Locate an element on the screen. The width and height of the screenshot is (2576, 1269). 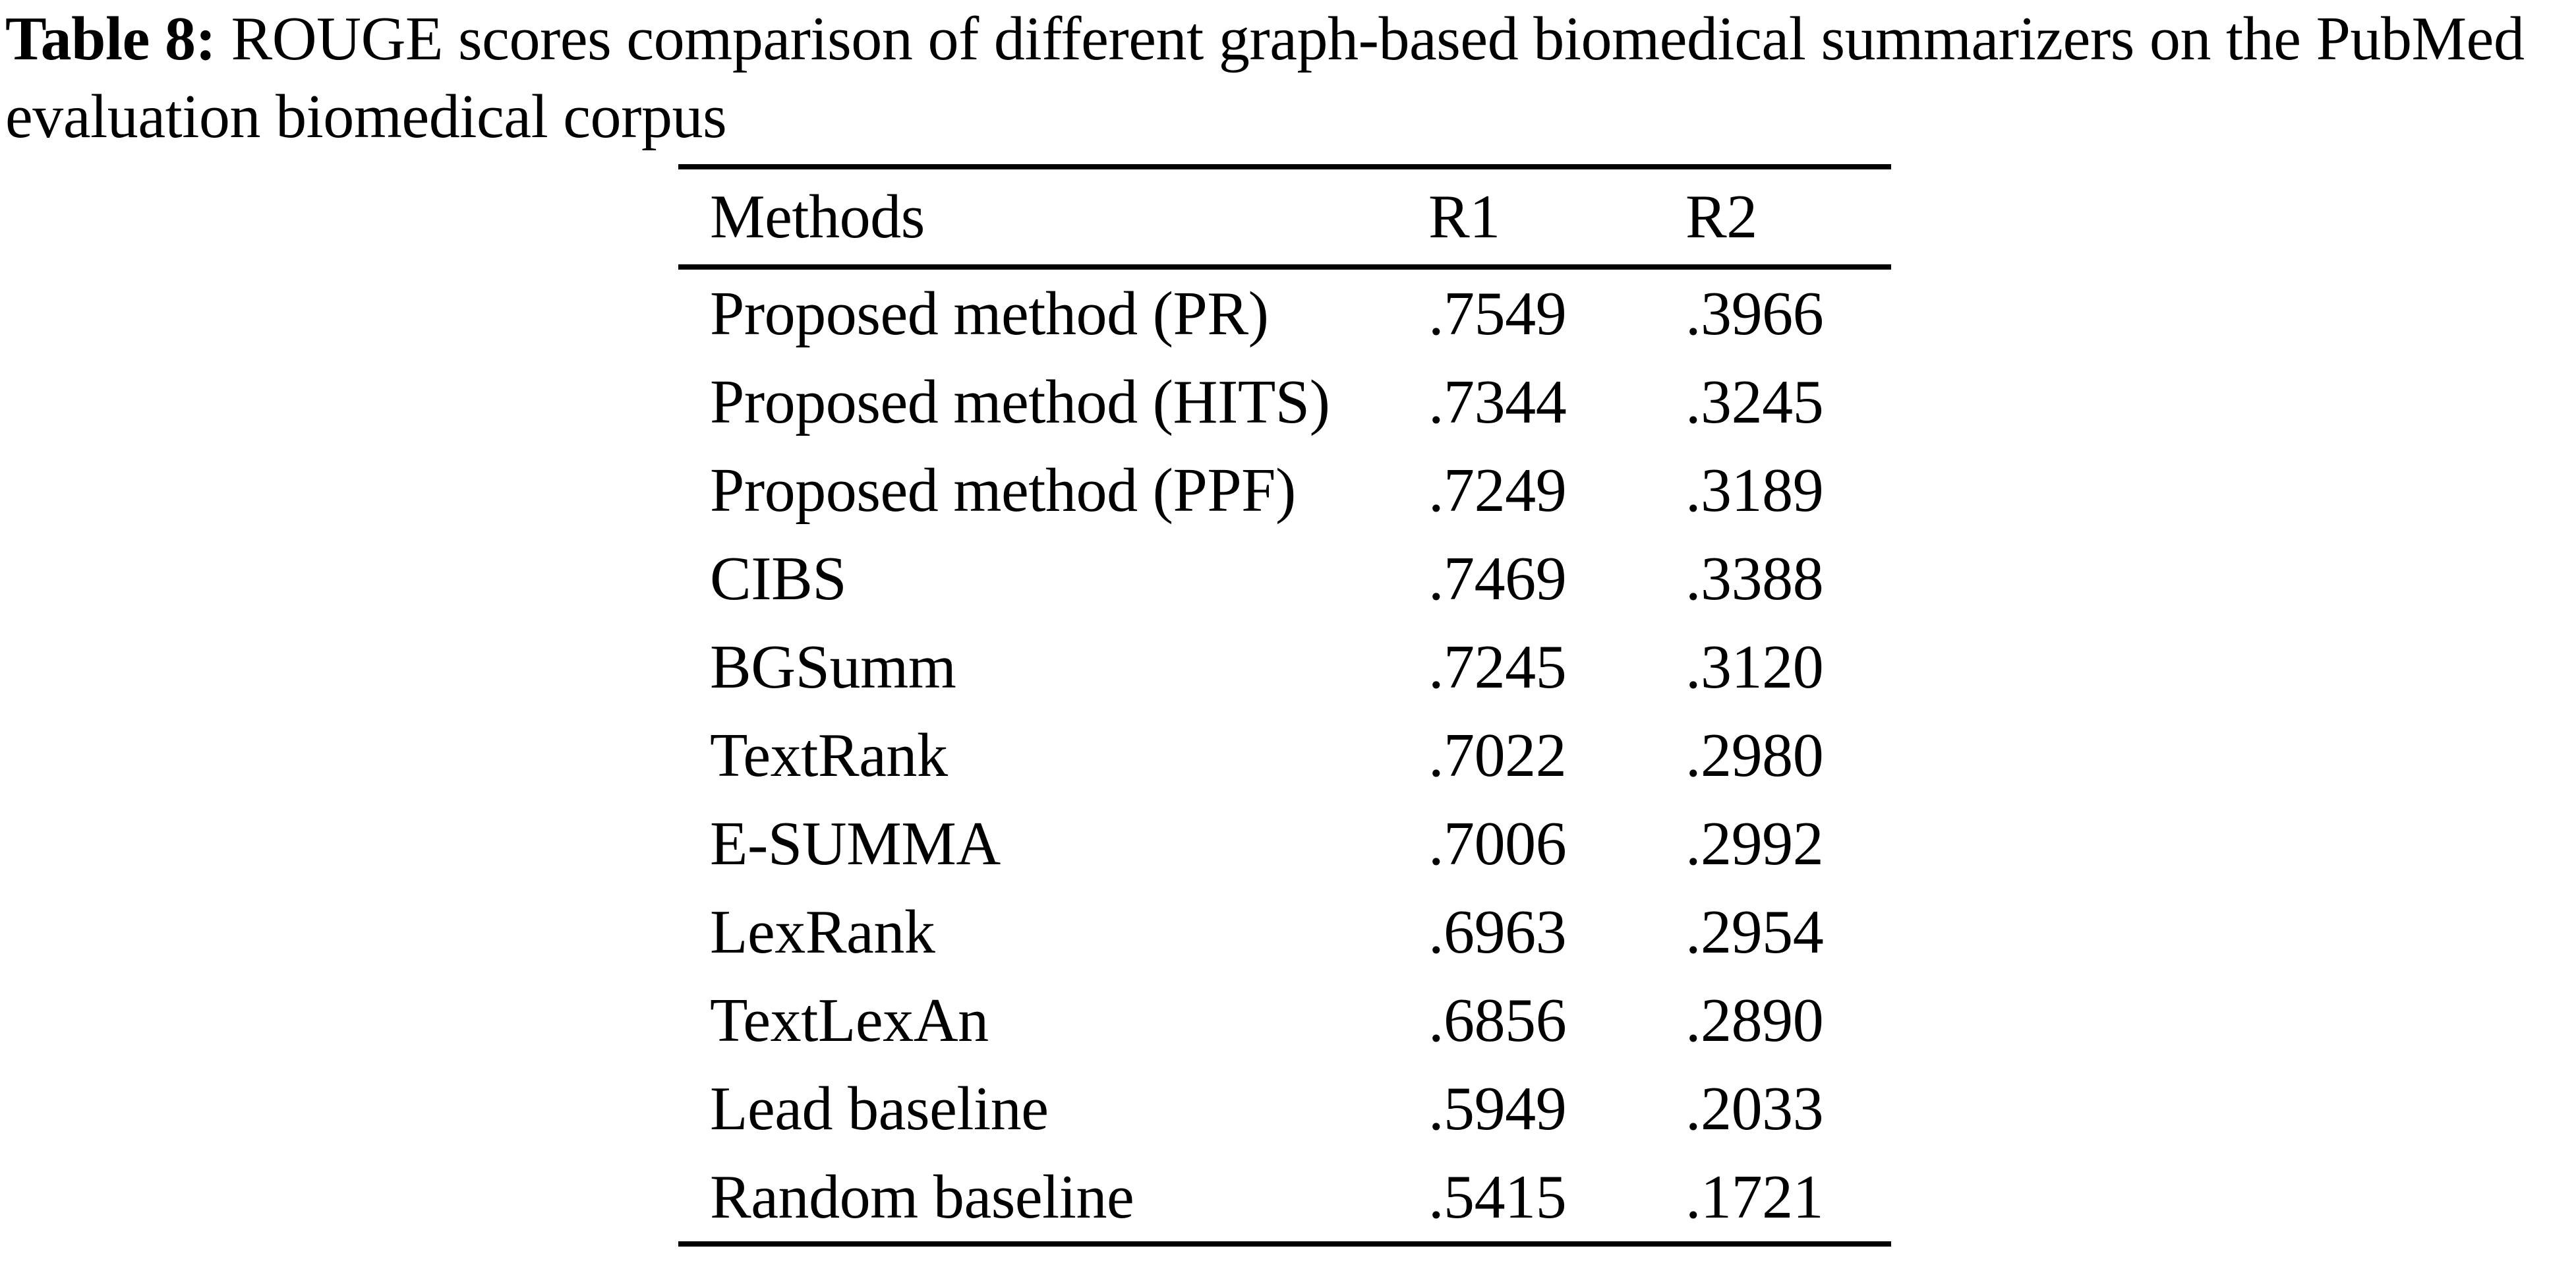
cell-r1: .7469 is located at coordinates (1497, 579).